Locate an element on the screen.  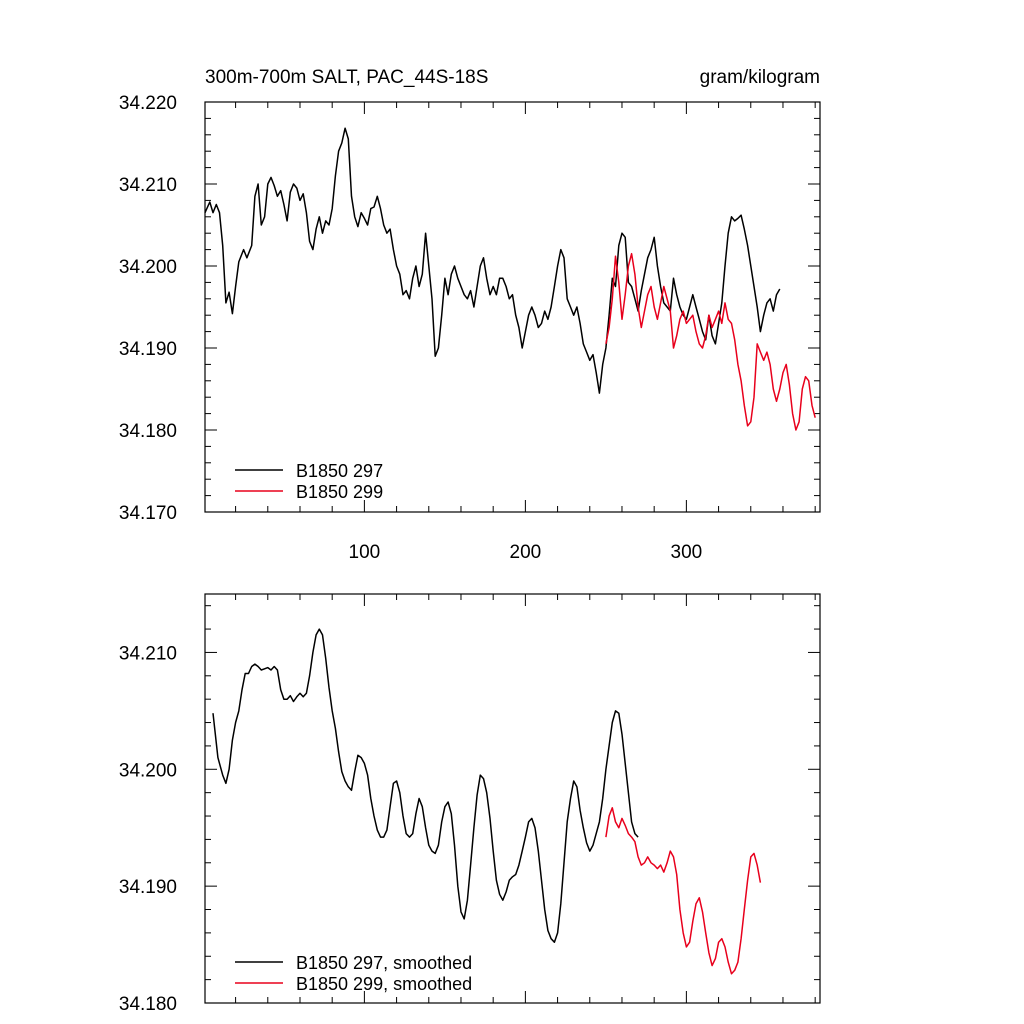
legend-label: B1850 297, smoothed is located at coordinates (384, 963).